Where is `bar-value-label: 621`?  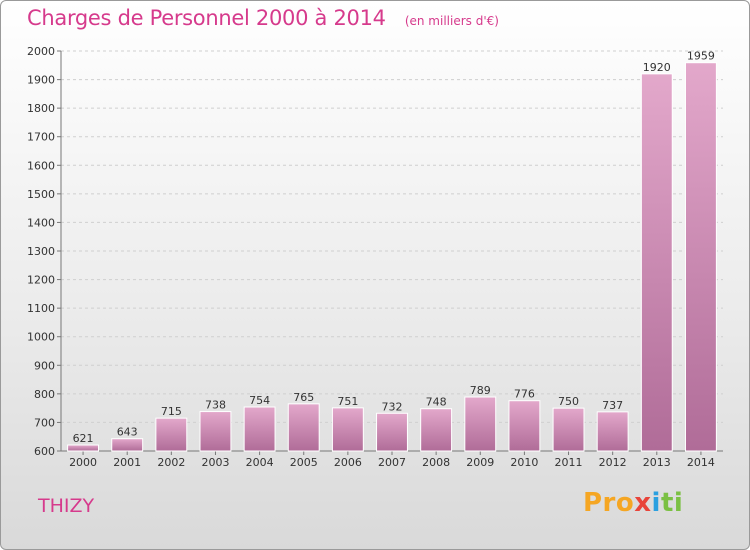
bar-value-label: 621 is located at coordinates (83, 438).